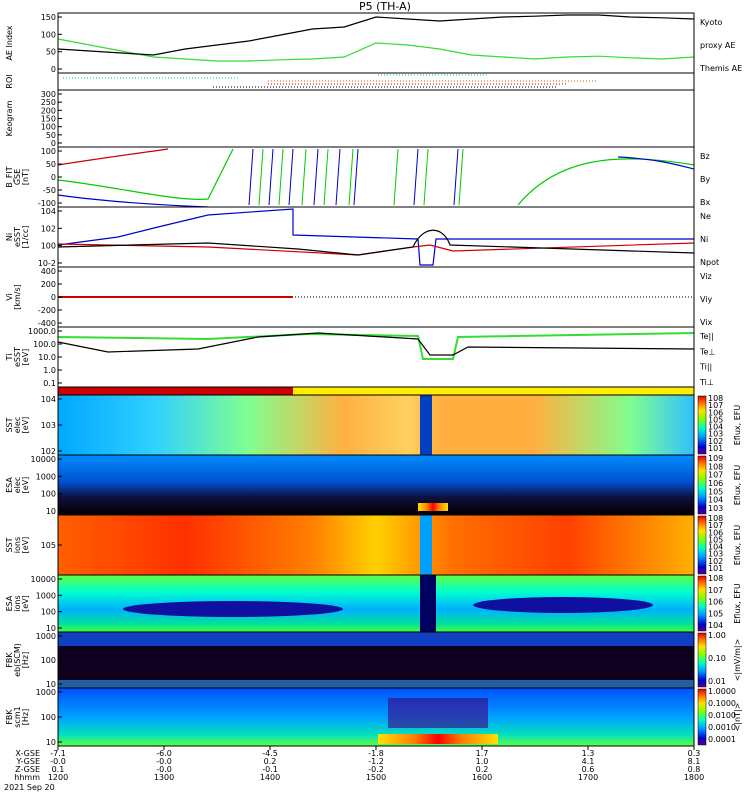 This screenshot has width=750, height=800. I want to click on colorbar-tick-label: 0.0001, so click(722, 739).